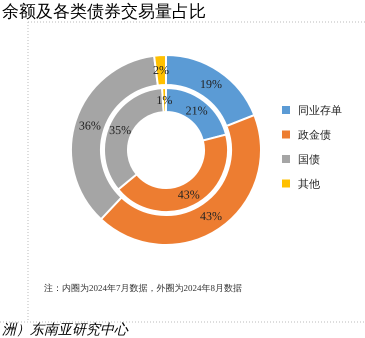 This screenshot has height=338, width=365. I want to click on data-label: 35%, so click(120, 130).